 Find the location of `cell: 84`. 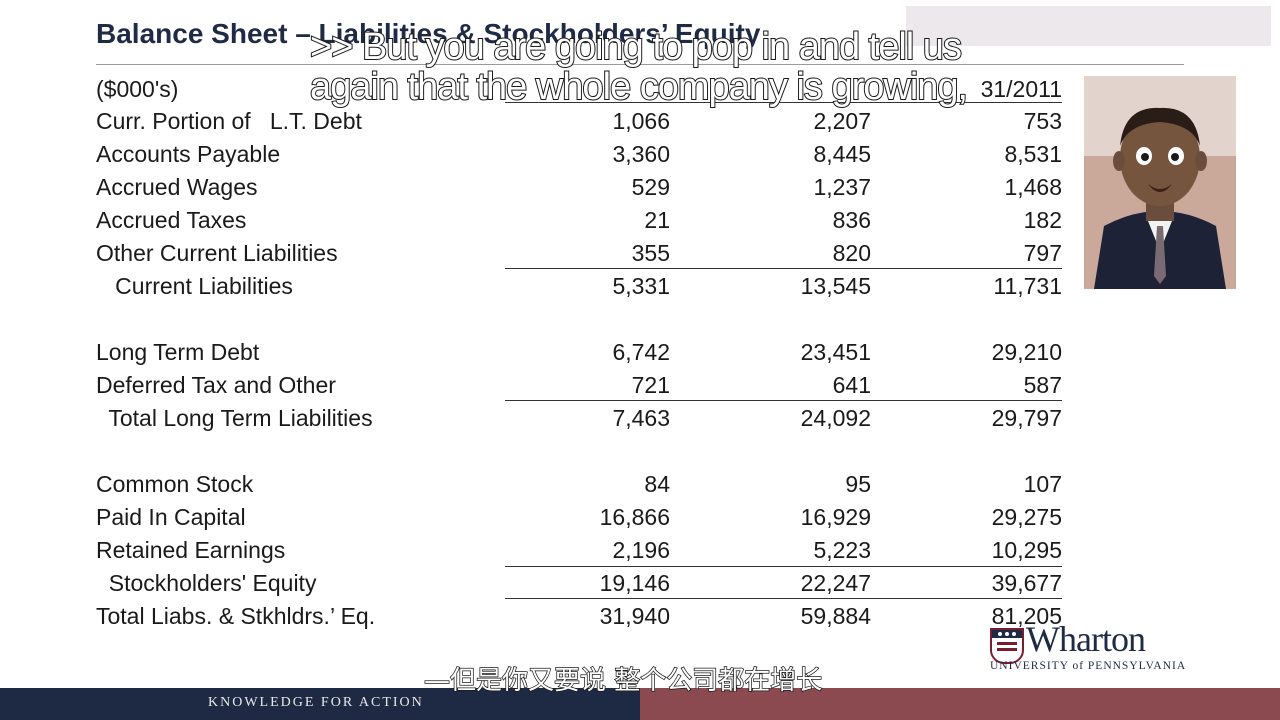

cell: 84 is located at coordinates (657, 484).